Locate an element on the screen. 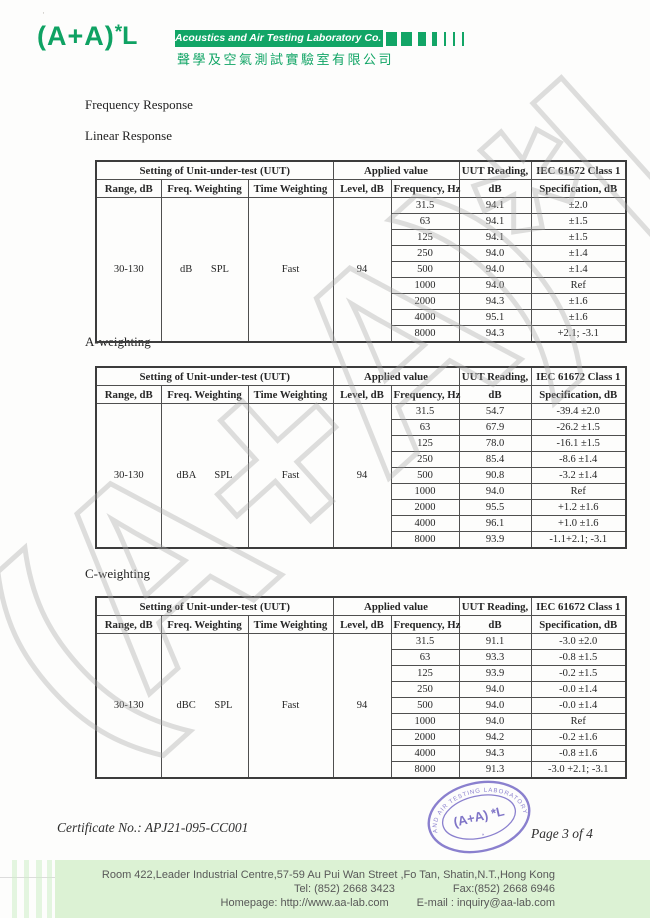 The width and height of the screenshot is (650, 918). subsection-c-weighting: C-weighting is located at coordinates (117, 573).